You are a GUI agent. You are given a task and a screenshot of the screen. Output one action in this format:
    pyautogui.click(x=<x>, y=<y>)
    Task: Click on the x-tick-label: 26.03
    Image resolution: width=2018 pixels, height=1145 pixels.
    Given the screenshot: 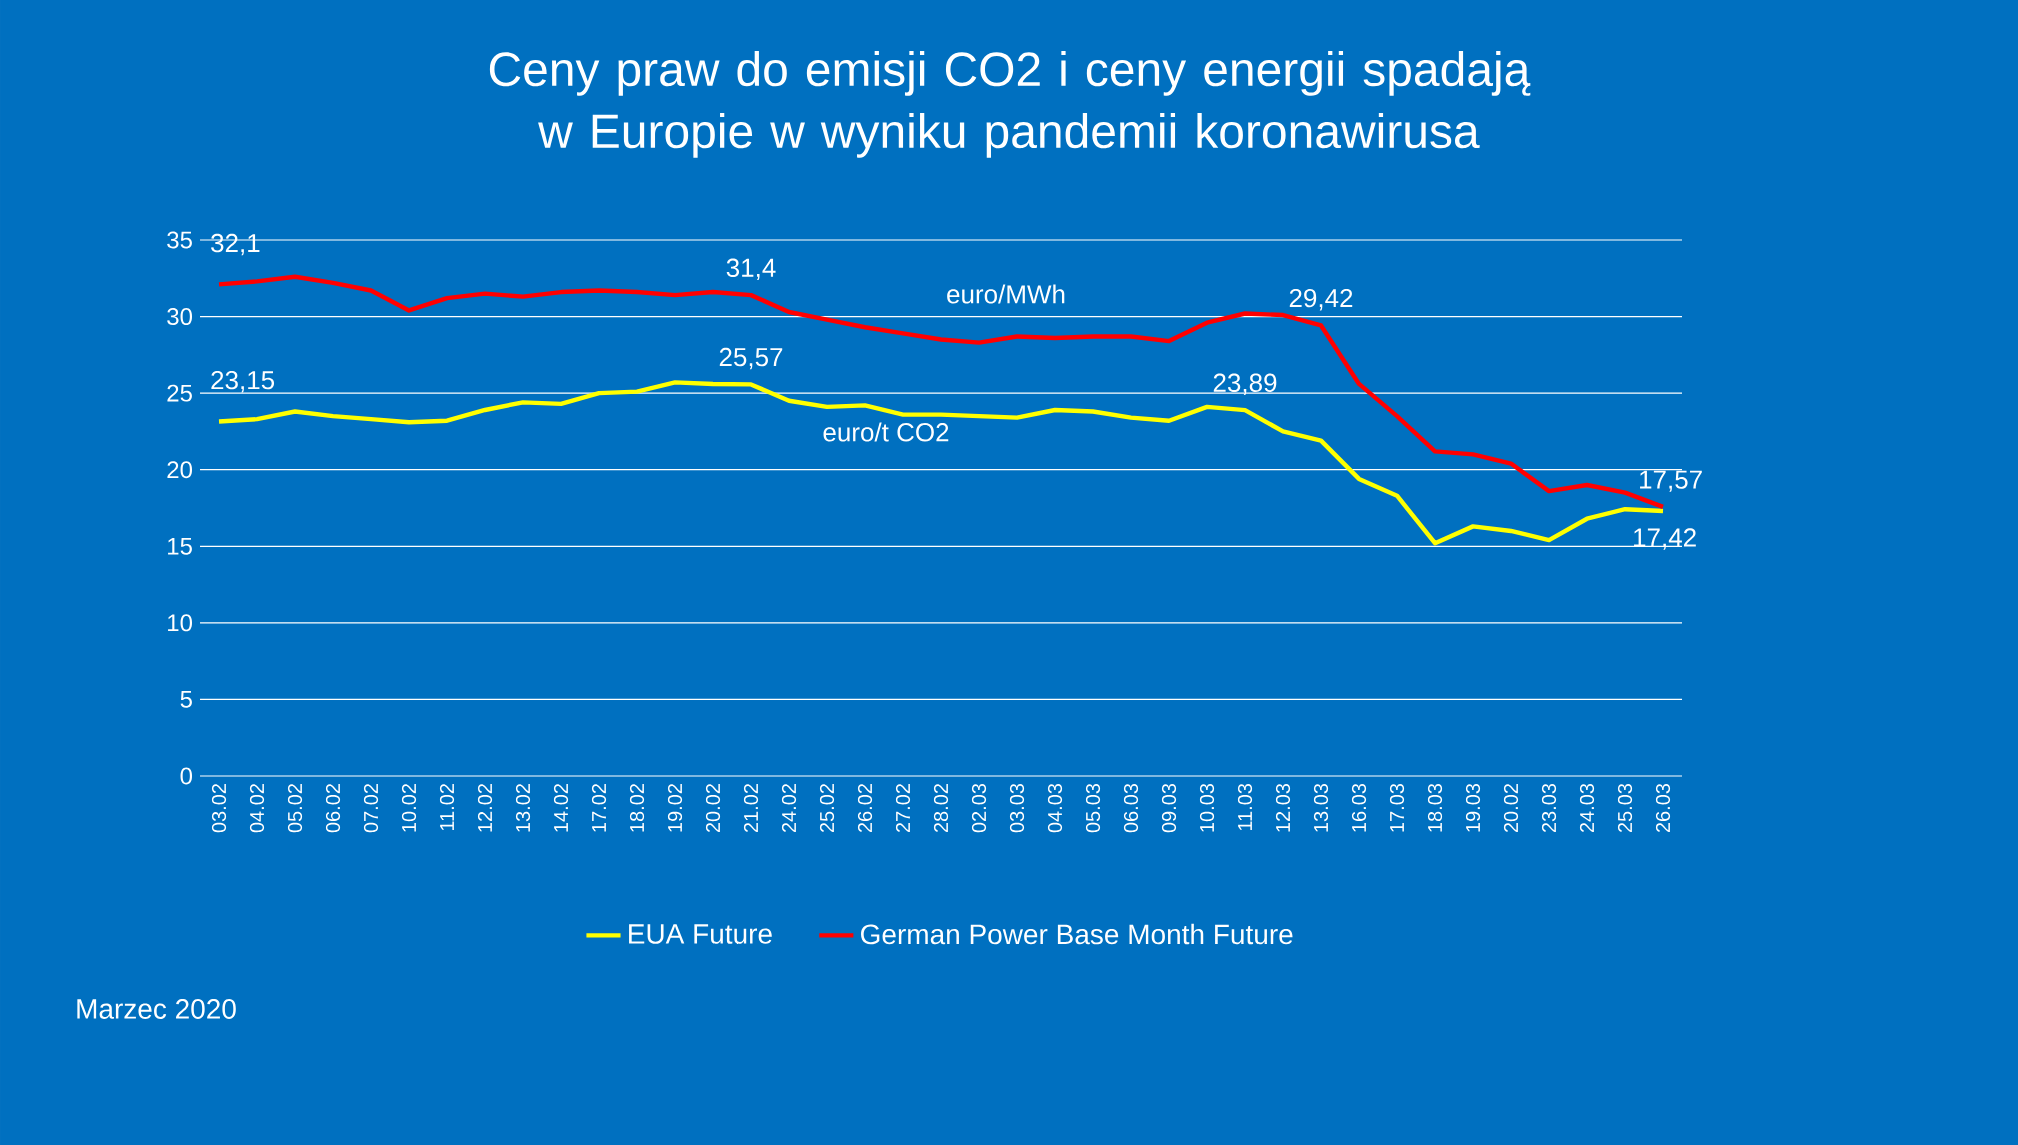 What is the action you would take?
    pyautogui.click(x=1663, y=808)
    